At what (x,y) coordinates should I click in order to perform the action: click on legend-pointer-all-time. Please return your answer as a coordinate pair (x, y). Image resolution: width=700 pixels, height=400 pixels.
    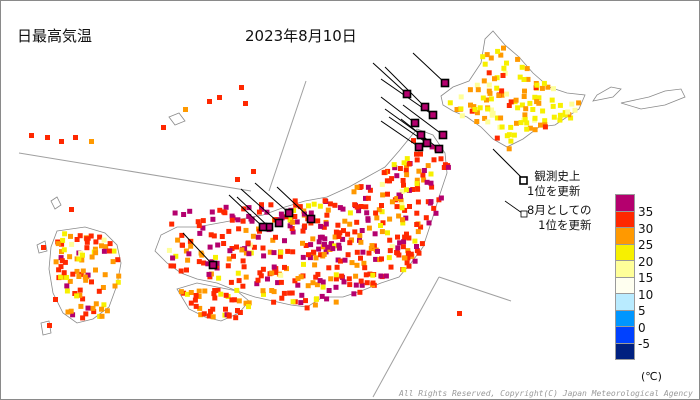
    Looking at the image, I should click on (507, 163).